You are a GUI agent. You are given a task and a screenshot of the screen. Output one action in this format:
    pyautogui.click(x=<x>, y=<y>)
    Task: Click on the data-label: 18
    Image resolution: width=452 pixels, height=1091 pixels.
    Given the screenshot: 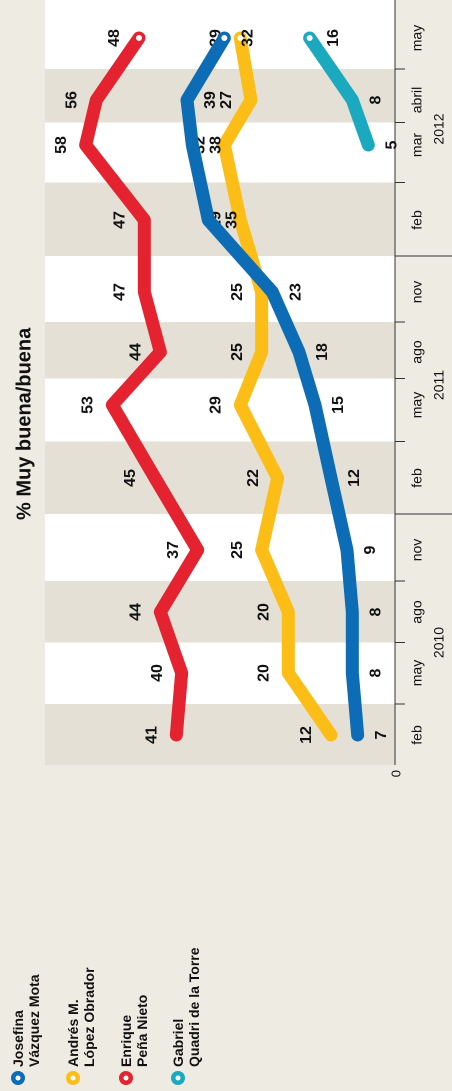 What is the action you would take?
    pyautogui.click(x=322, y=352)
    